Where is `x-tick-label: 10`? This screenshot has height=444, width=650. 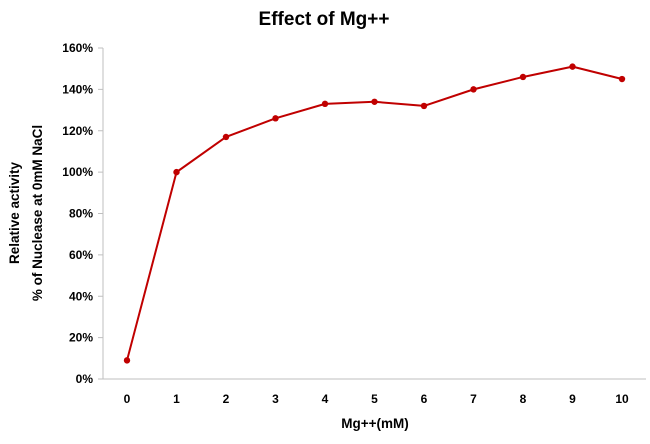 x-tick-label: 10 is located at coordinates (622, 399).